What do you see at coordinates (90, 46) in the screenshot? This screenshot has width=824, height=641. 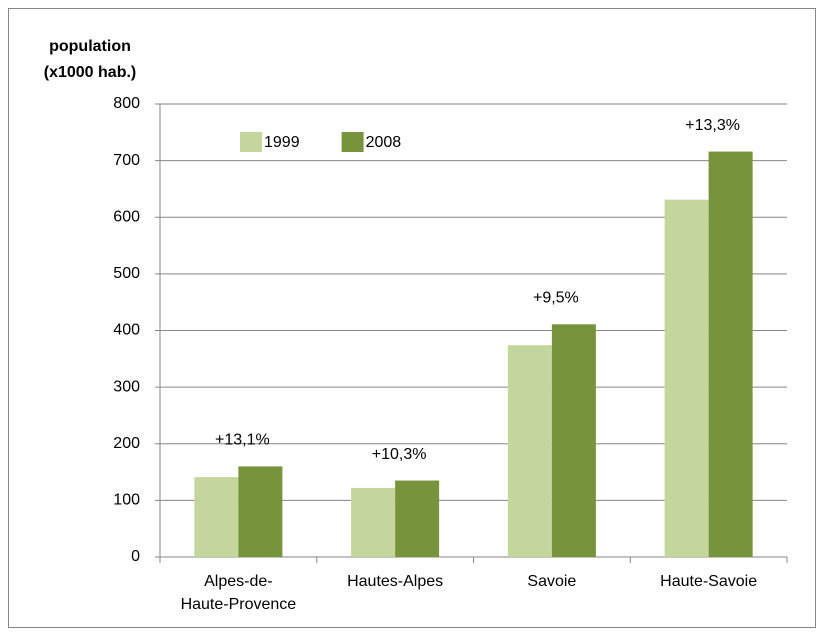 I see `y-axis-label: population` at bounding box center [90, 46].